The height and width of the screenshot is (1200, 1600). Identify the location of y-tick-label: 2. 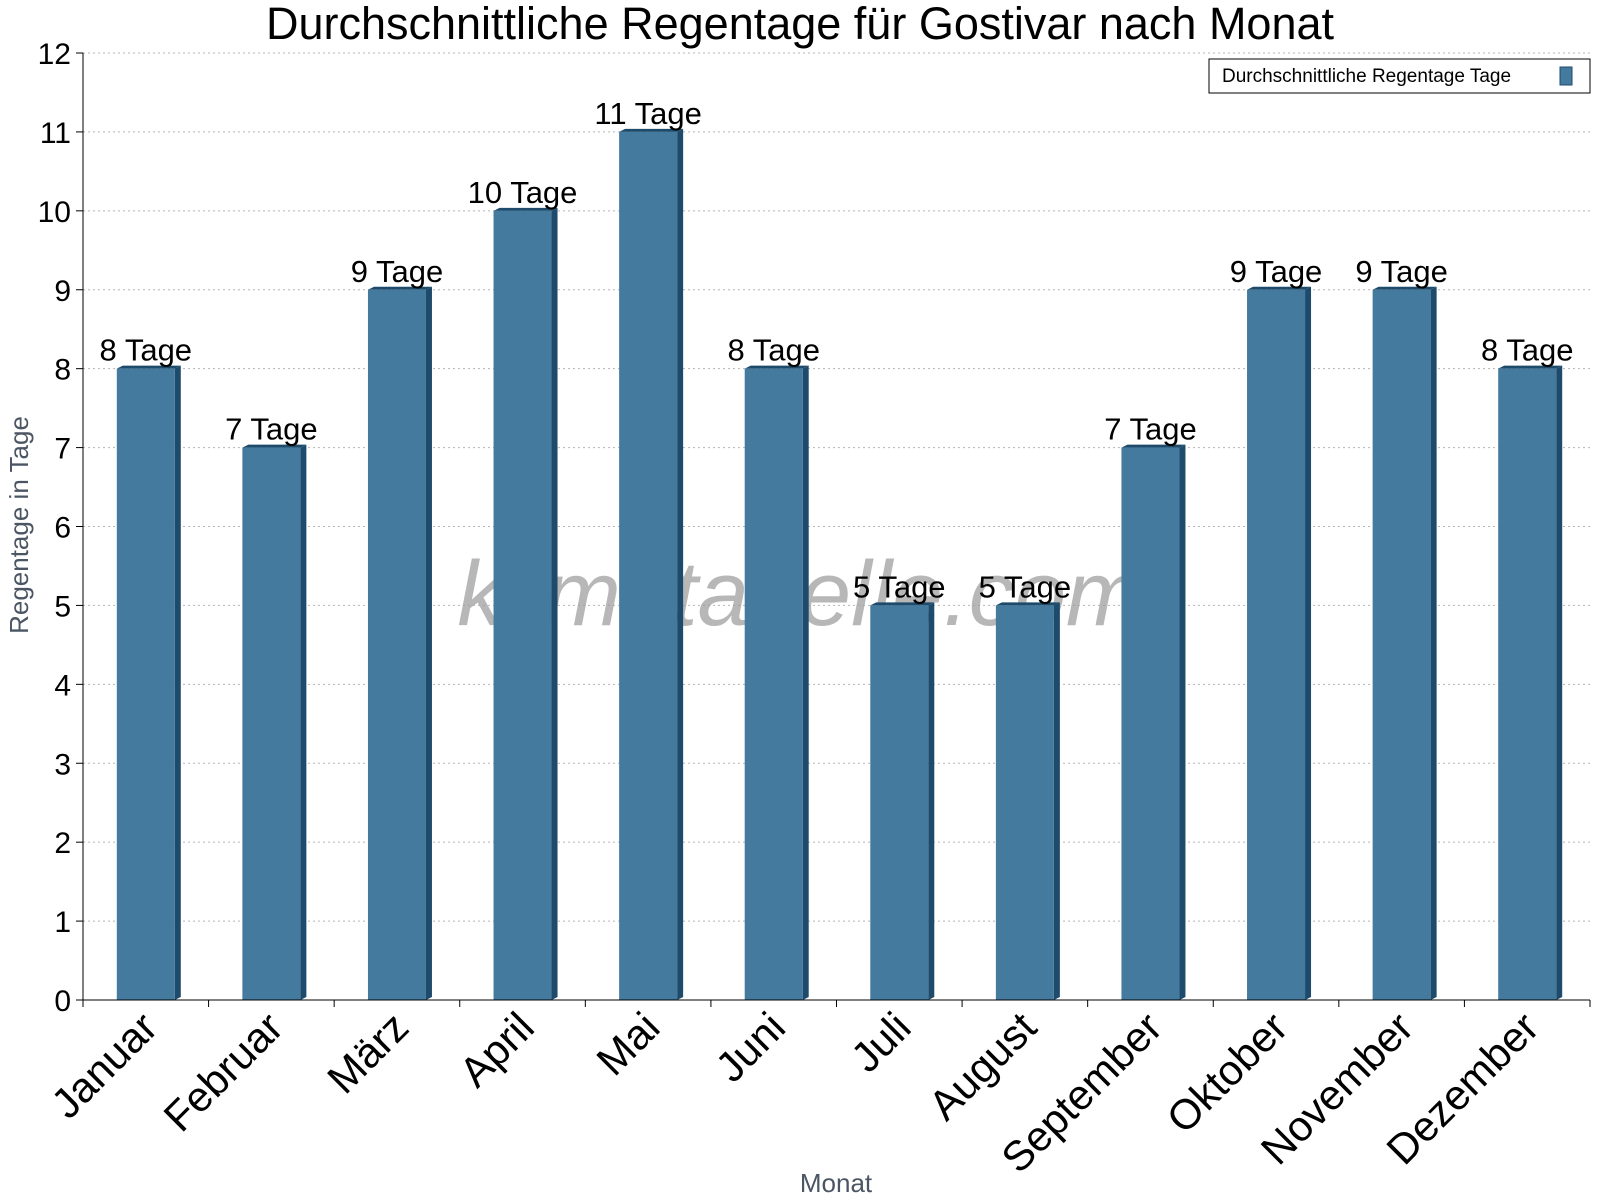
(62, 843).